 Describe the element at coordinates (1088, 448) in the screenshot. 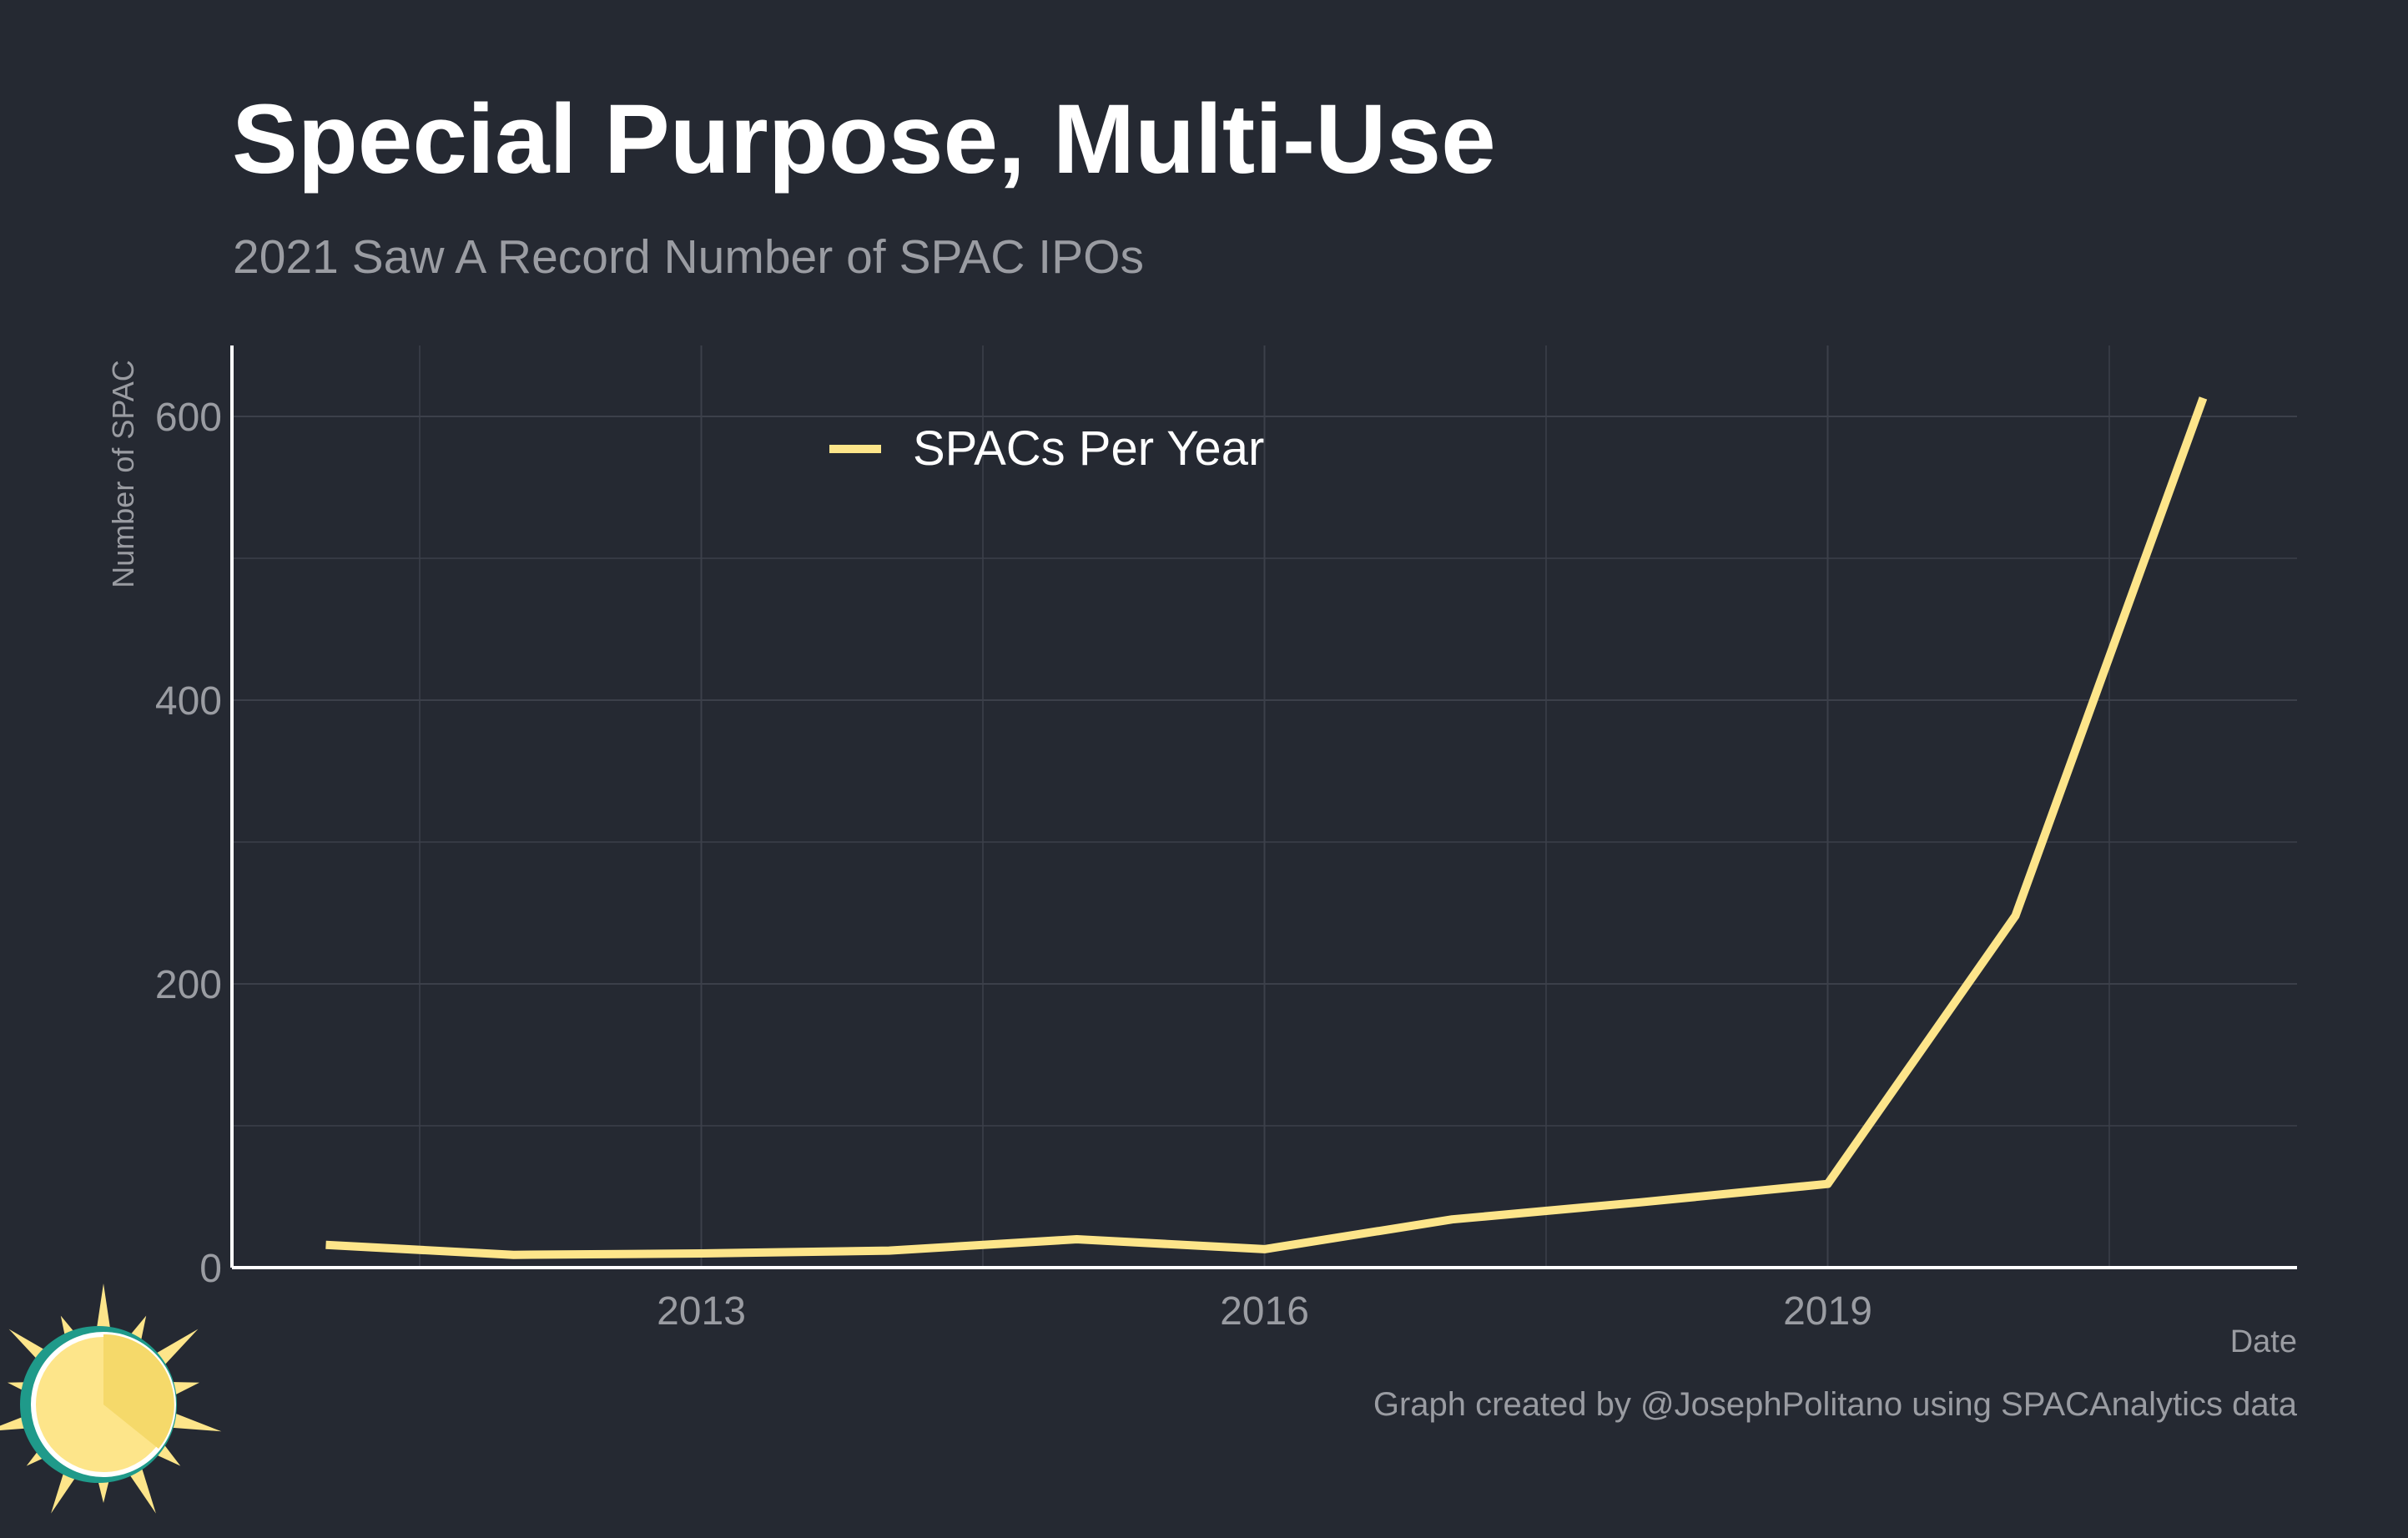

I see `legend-label: SPACs Per Year` at that location.